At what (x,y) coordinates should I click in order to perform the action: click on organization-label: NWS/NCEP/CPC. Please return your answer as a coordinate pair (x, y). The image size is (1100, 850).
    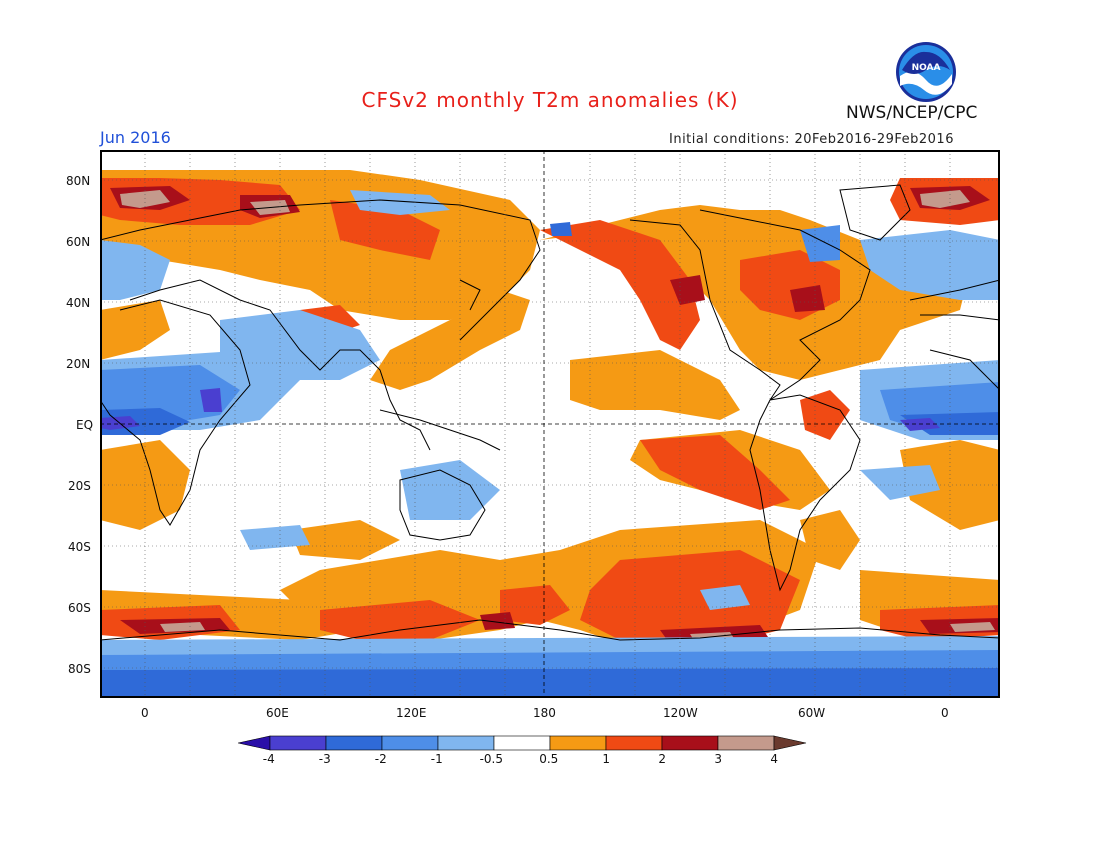
    Looking at the image, I should click on (912, 113).